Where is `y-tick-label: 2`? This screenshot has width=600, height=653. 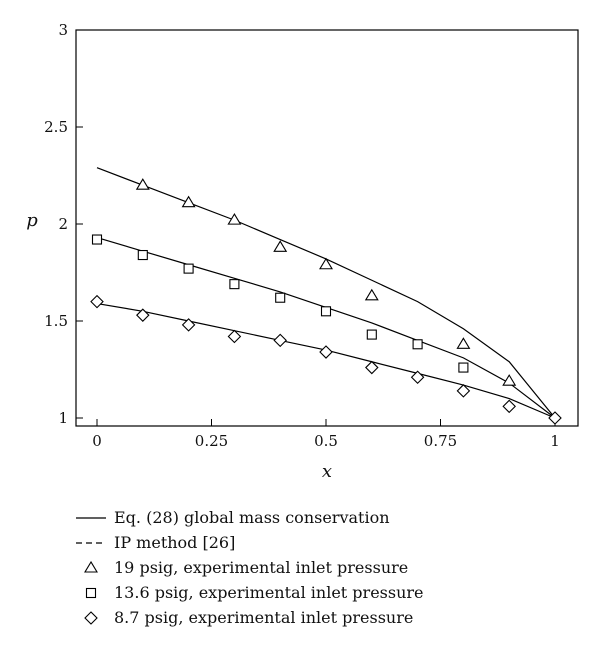 y-tick-label: 2 is located at coordinates (63, 224).